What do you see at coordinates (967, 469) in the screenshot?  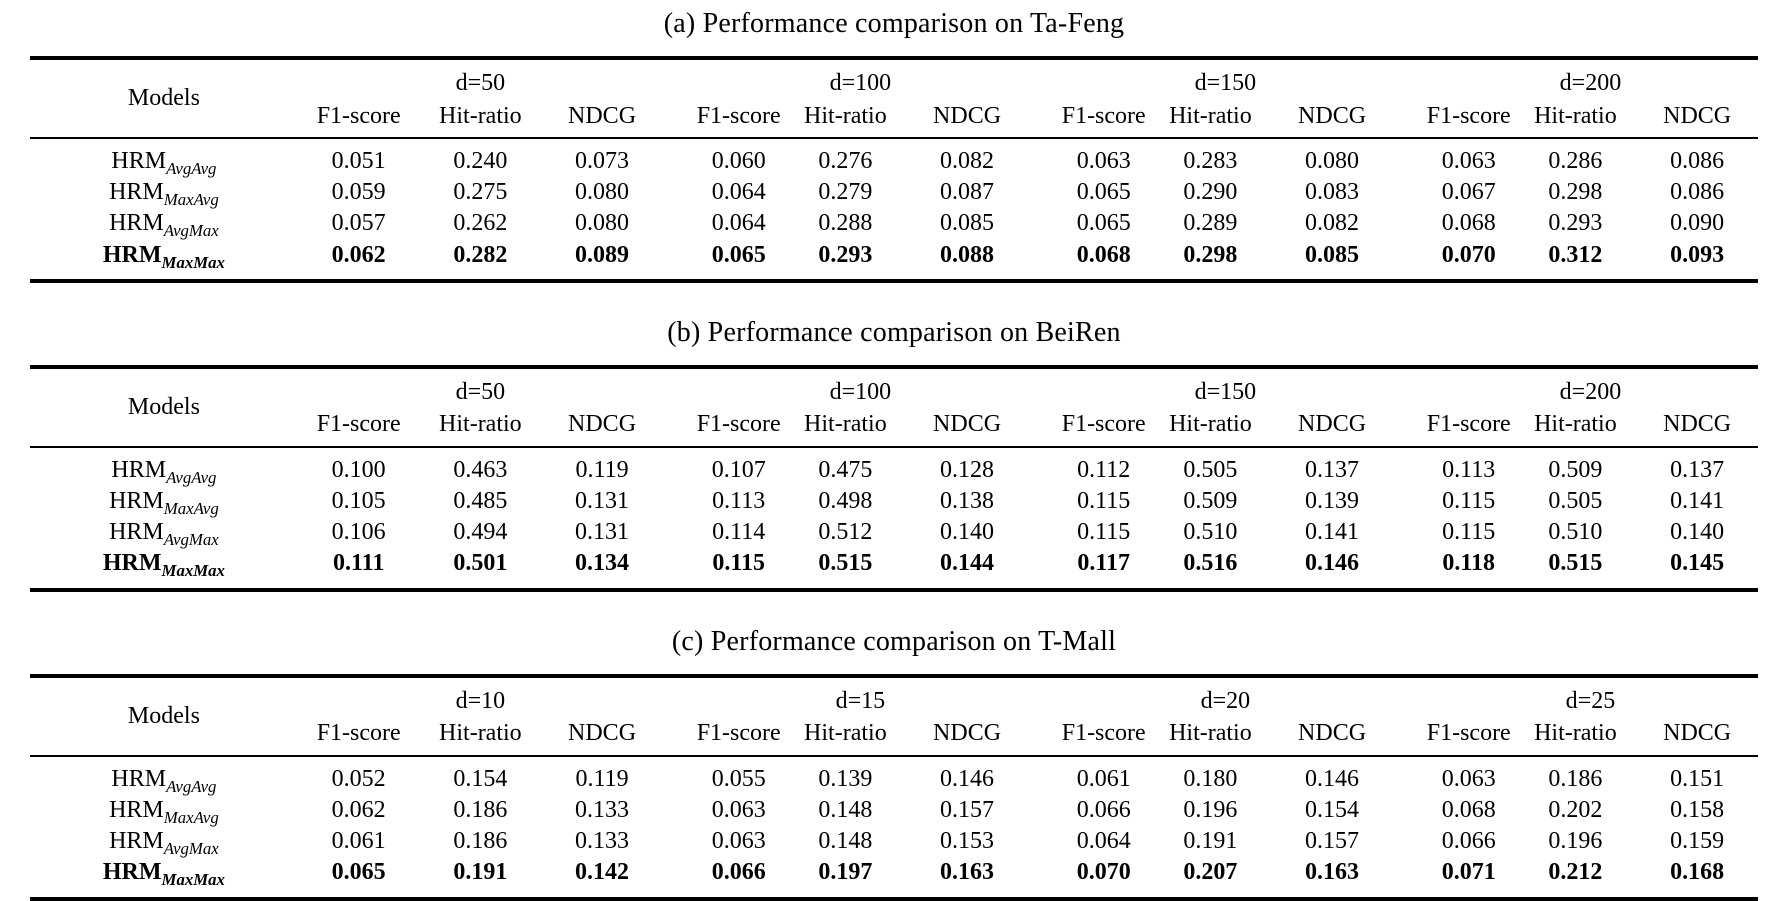 I see `metric-value: 0.128` at bounding box center [967, 469].